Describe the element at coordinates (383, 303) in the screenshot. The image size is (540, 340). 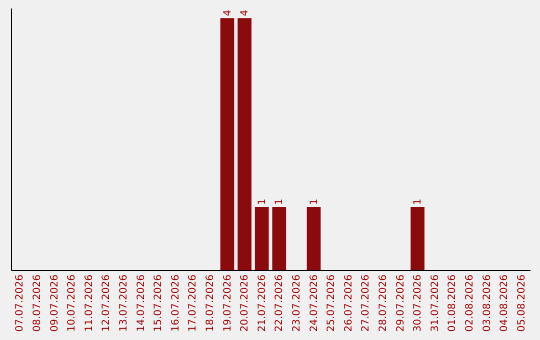
I see `x-tick-label: 28.07.2026` at that location.